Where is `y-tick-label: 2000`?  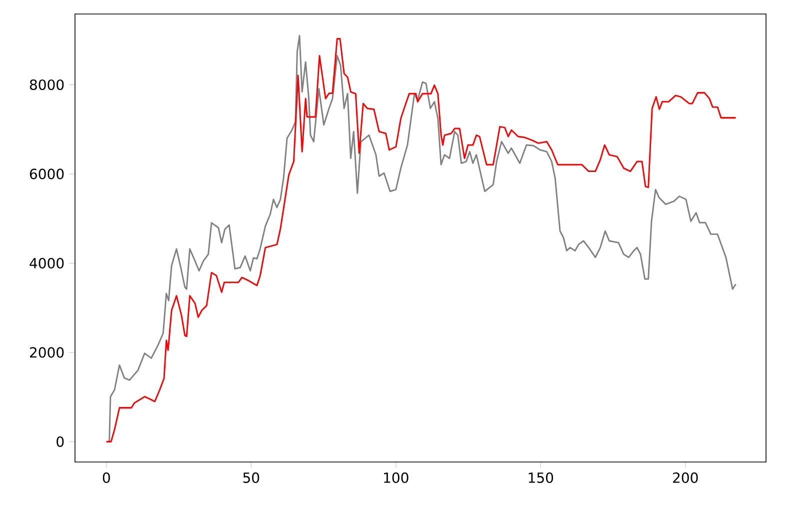 y-tick-label: 2000 is located at coordinates (47, 352).